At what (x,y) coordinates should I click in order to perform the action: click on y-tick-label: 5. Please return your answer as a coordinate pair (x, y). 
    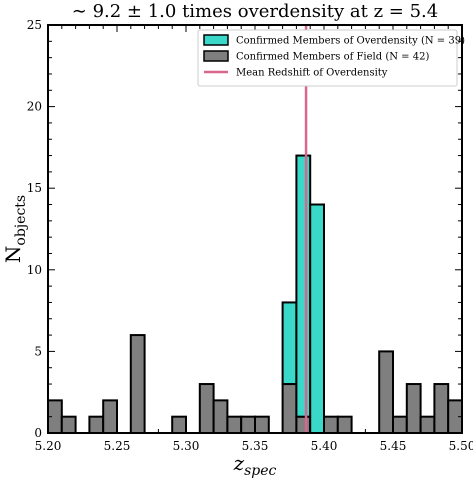
    Looking at the image, I should click on (38, 351).